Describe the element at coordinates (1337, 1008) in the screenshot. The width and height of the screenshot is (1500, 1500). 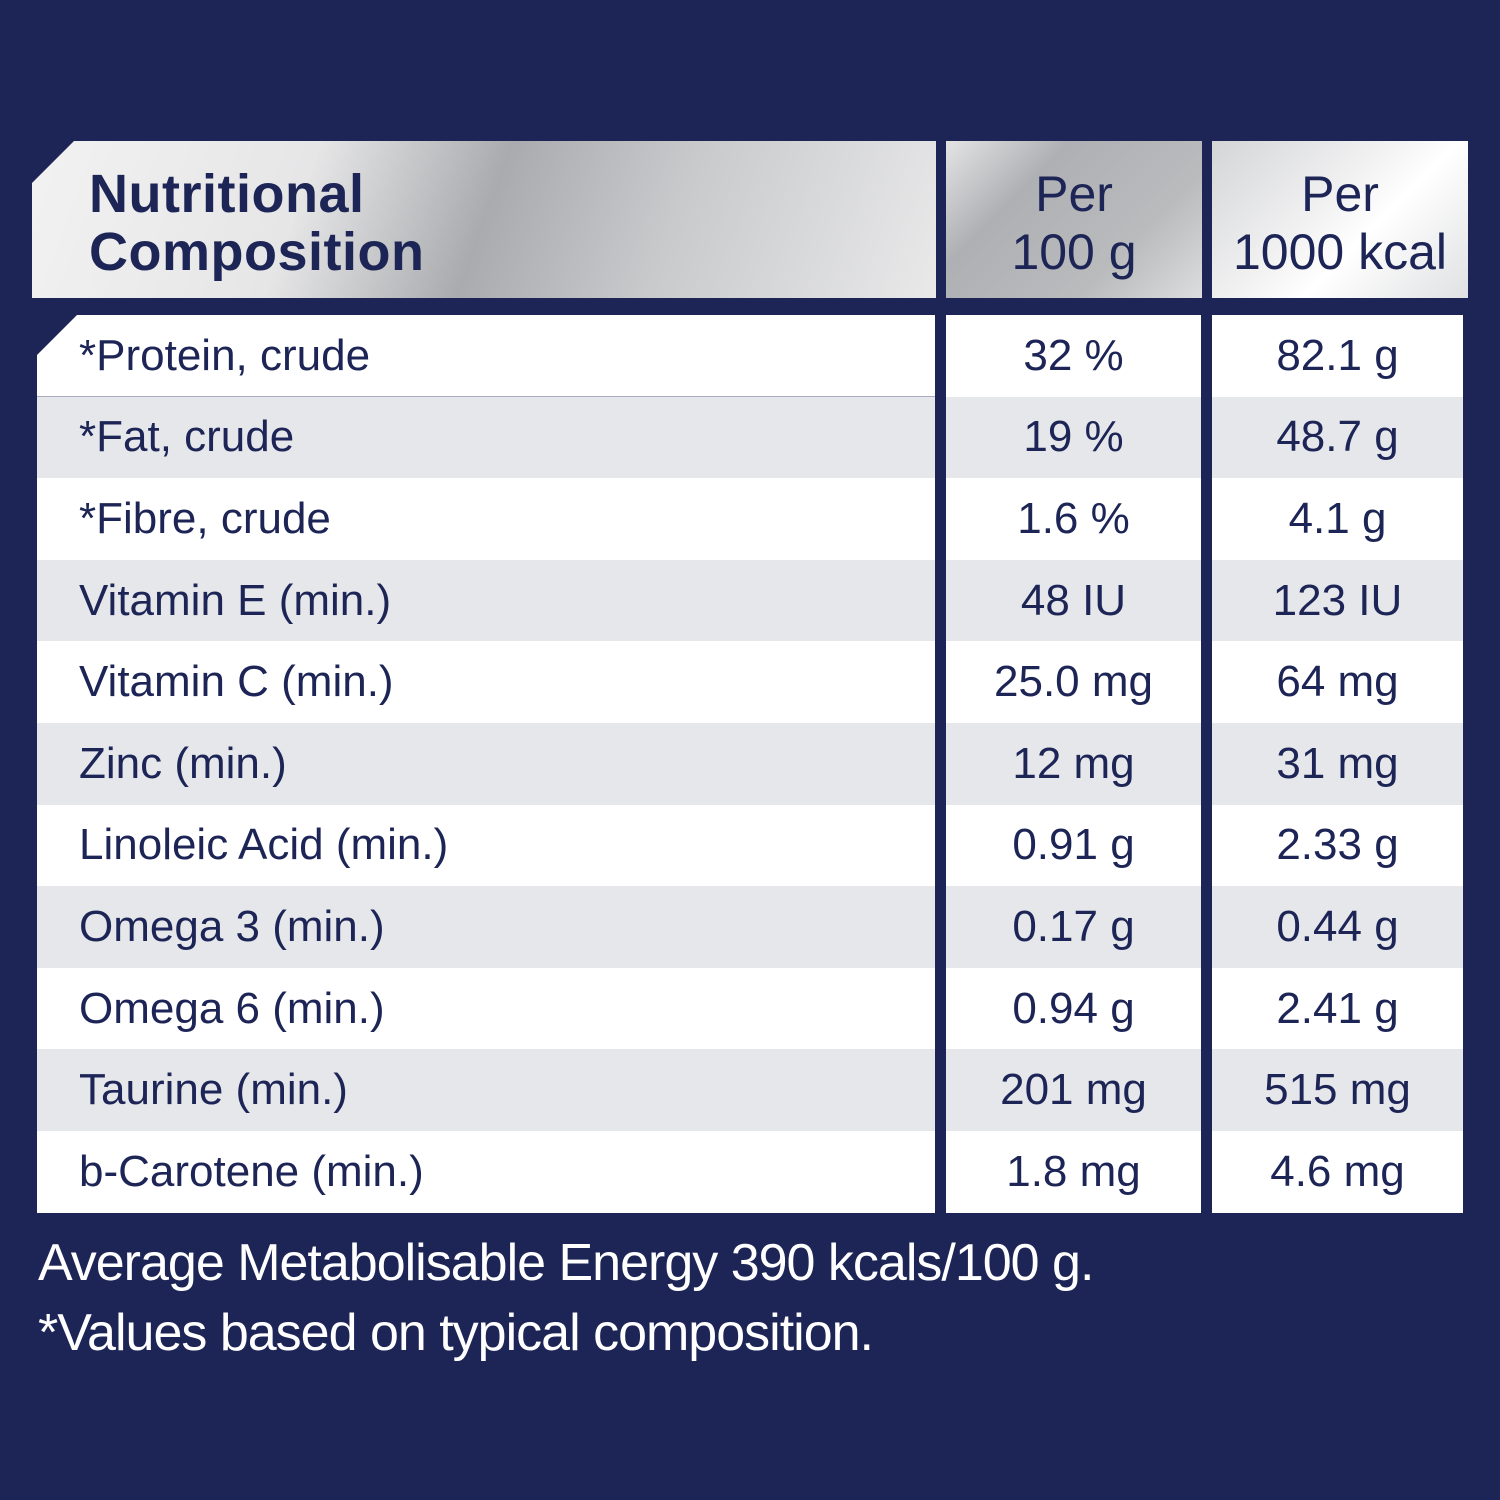
I see `value-per-1000kcal: 2.41 g` at that location.